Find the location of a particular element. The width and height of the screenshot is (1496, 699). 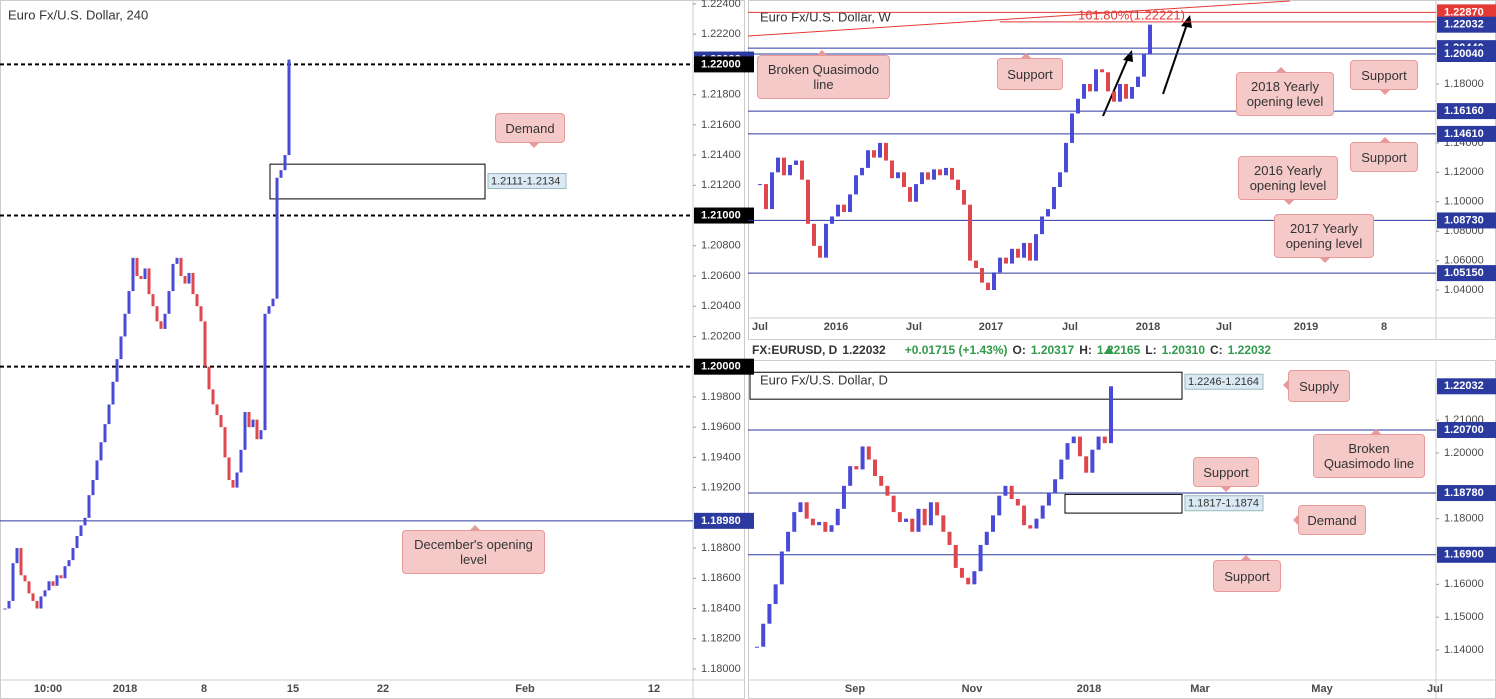

trend-line is located at coordinates (1019, 18).